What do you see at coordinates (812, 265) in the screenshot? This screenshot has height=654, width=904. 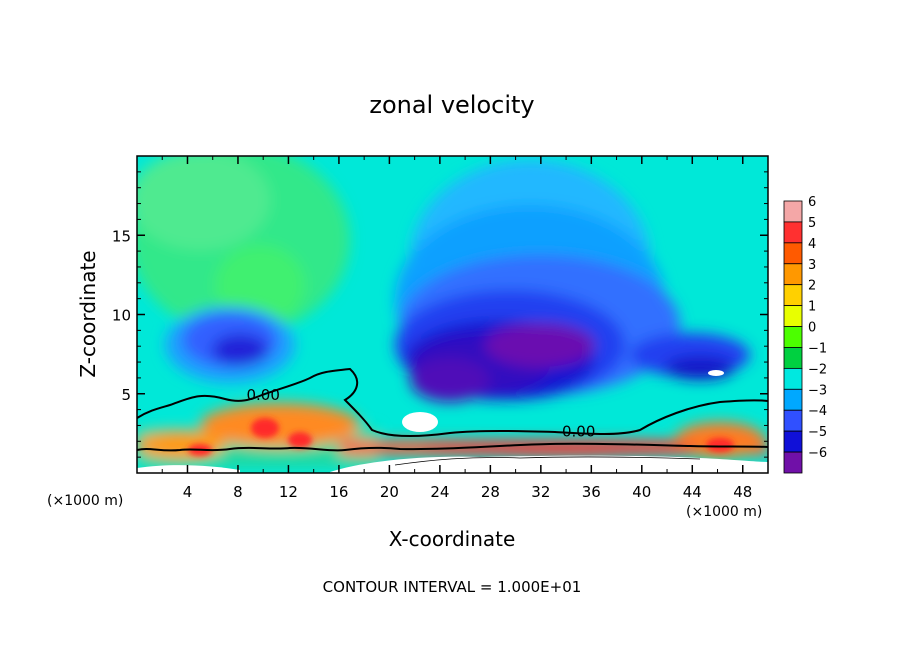 I see `colorbar-label: 3` at bounding box center [812, 265].